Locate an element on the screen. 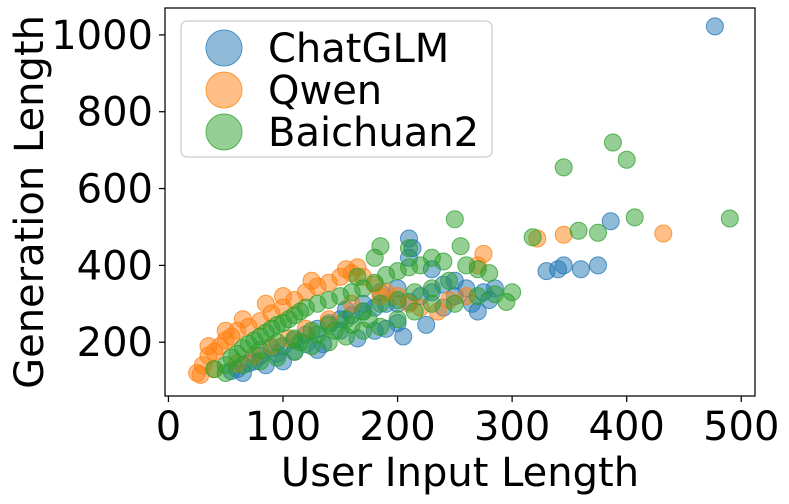 This screenshot has width=789, height=504. y-tick-label: 400 is located at coordinates (115, 266).